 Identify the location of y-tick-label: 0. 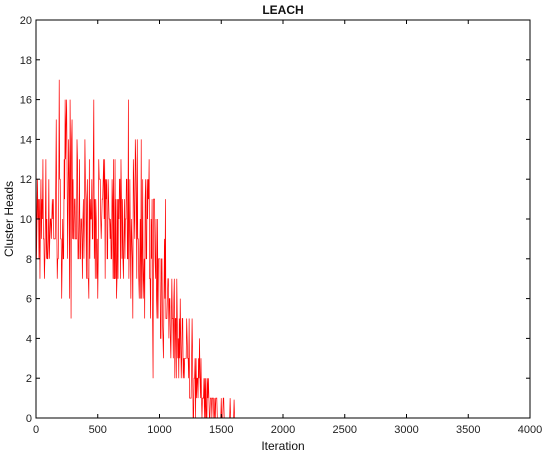
(29, 419).